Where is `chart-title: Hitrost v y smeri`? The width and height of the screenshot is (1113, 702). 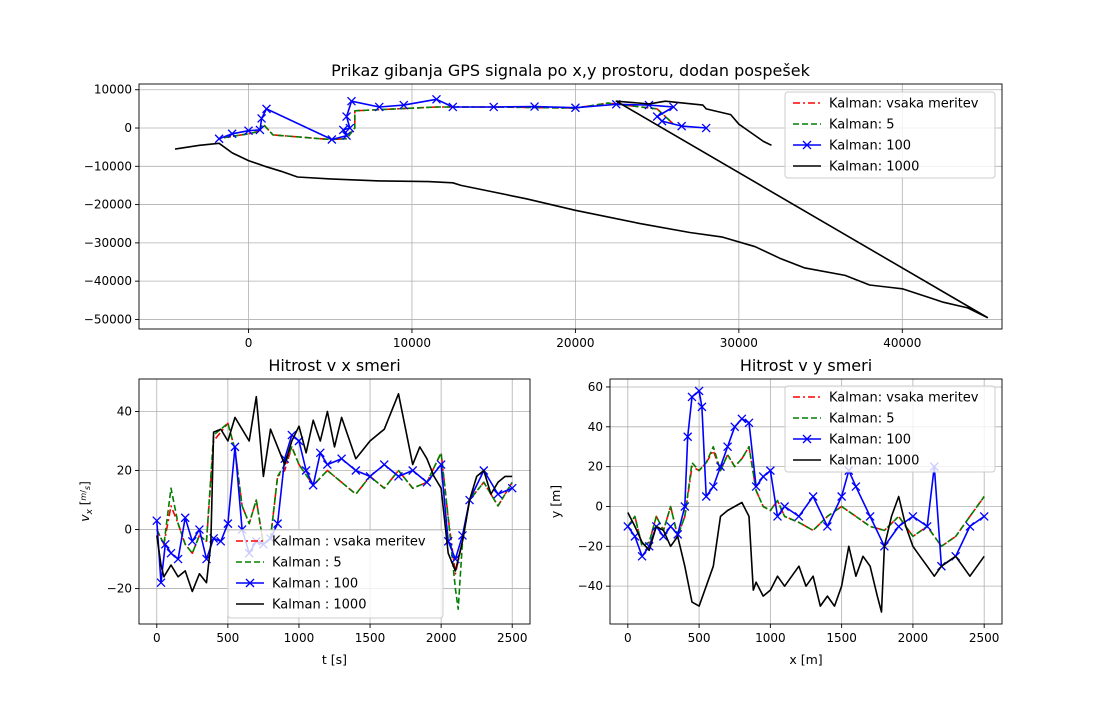
chart-title: Hitrost v y smeri is located at coordinates (806, 365).